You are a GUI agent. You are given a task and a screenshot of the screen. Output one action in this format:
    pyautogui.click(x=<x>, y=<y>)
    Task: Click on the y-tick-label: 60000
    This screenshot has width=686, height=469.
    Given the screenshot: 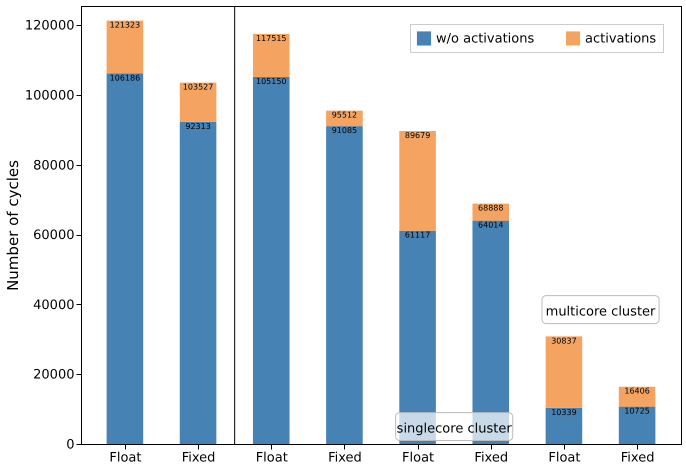 What is the action you would take?
    pyautogui.click(x=53, y=236)
    